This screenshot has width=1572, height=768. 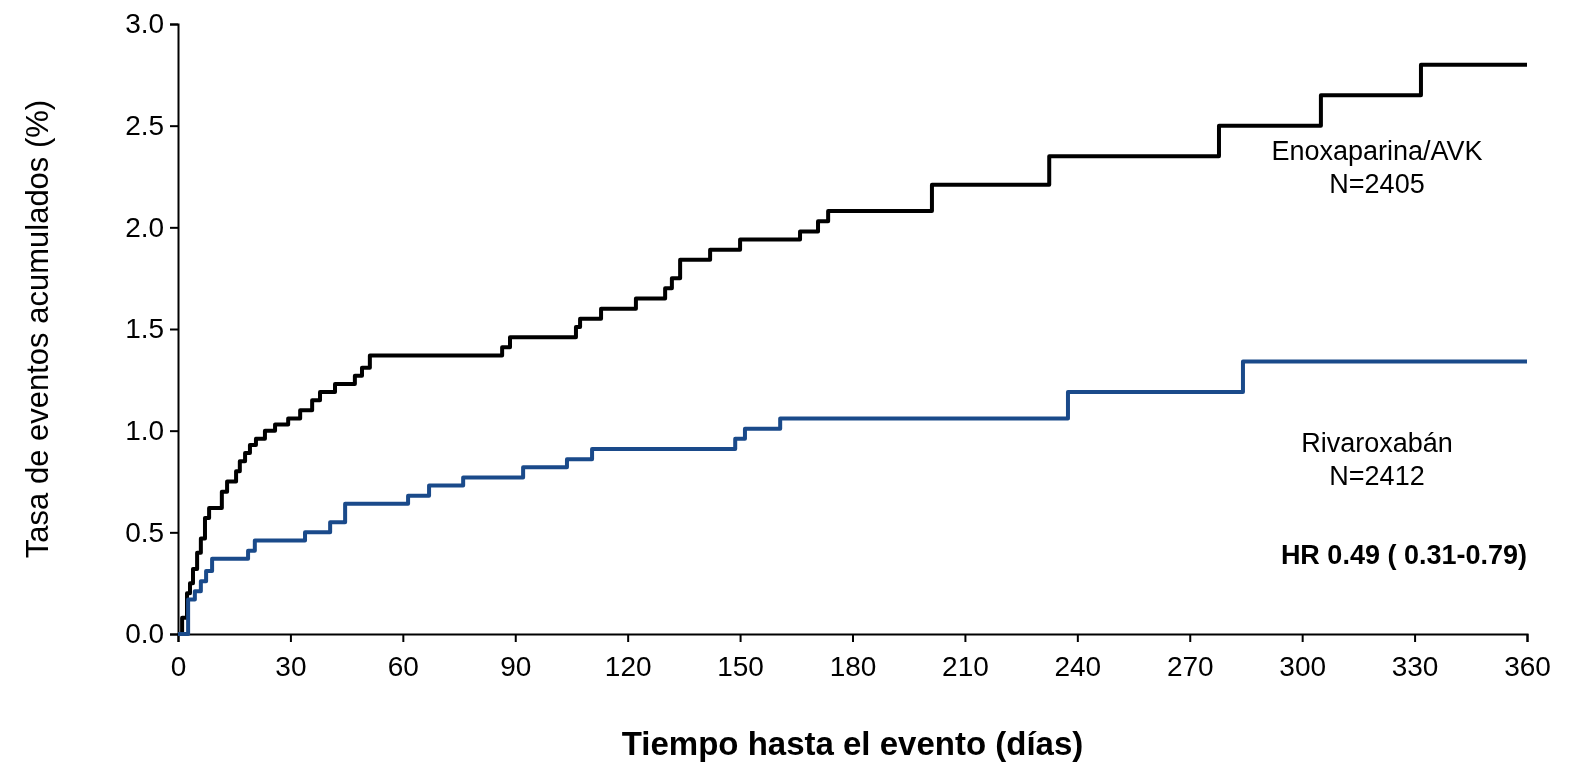 What do you see at coordinates (852, 743) in the screenshot?
I see `x-axis-title: Tiempo hasta el evento (días)` at bounding box center [852, 743].